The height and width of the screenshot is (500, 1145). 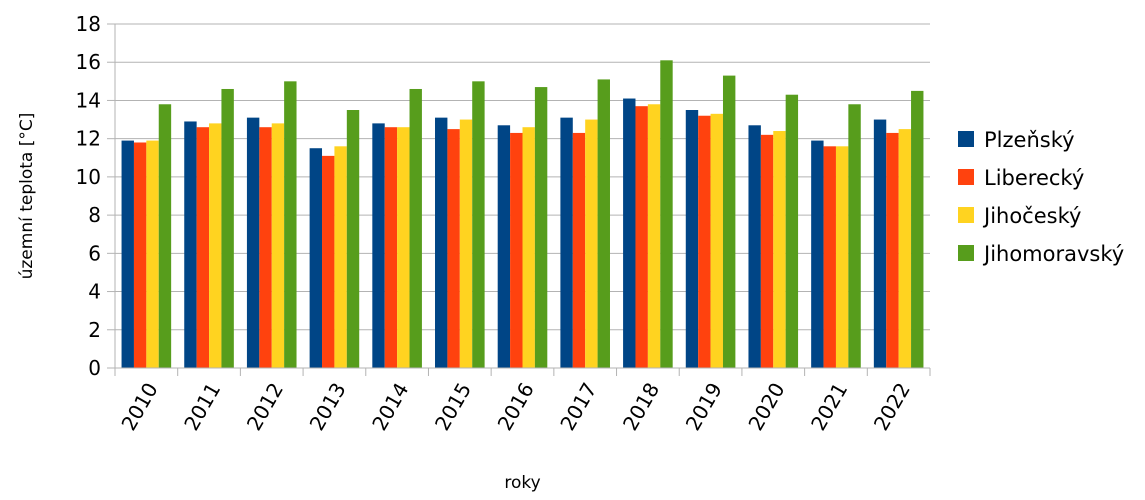 I want to click on y-tick-label: 10, so click(x=88, y=177).